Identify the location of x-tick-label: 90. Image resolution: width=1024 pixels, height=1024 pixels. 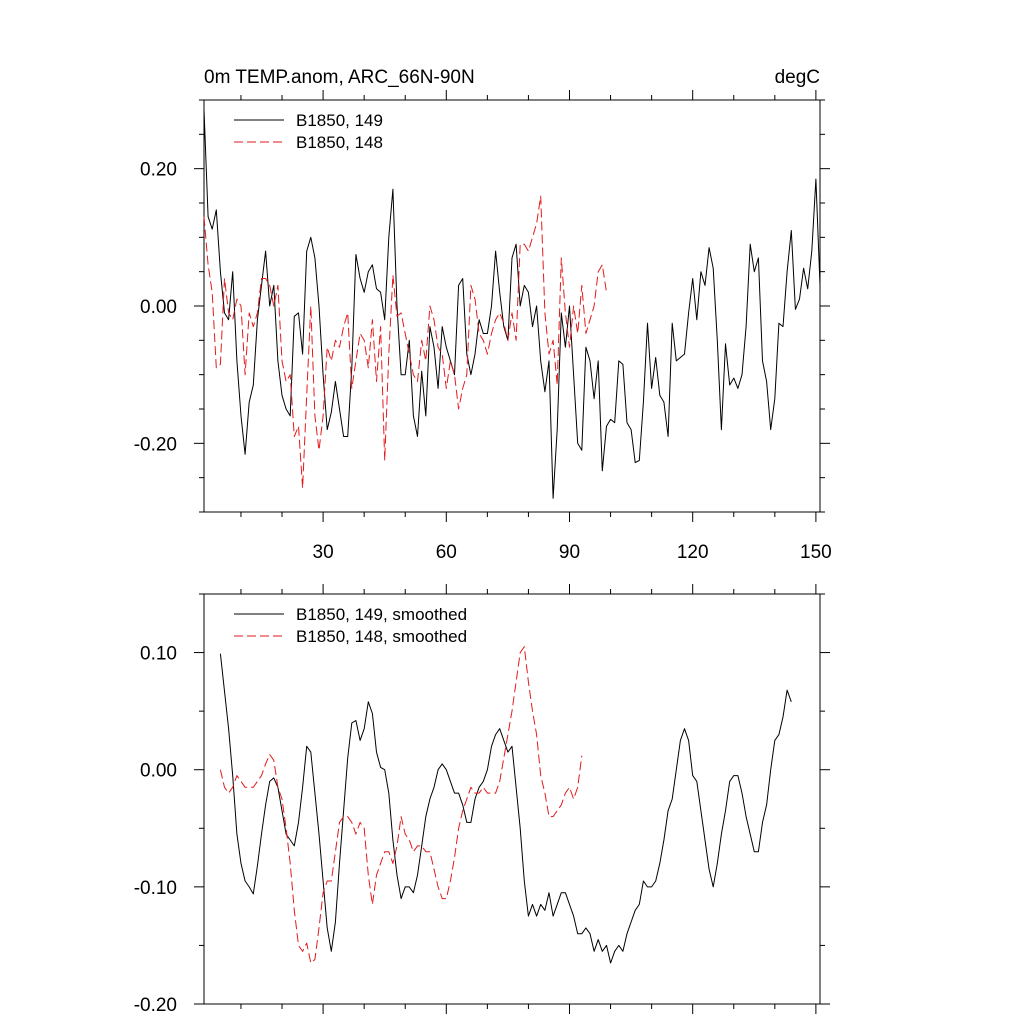
(569, 552).